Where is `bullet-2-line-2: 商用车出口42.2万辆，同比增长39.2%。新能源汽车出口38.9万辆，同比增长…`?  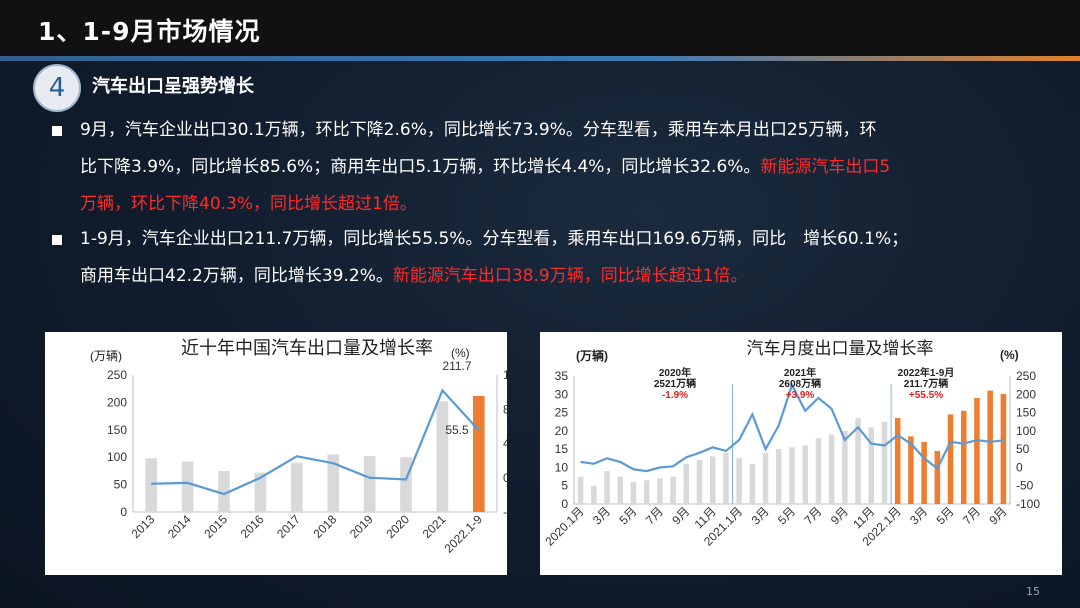
bullet-2-line-2: 商用车出口42.2万辆，同比增长39.2%。新能源汽车出口38.9万辆，同比增长… is located at coordinates (562, 276).